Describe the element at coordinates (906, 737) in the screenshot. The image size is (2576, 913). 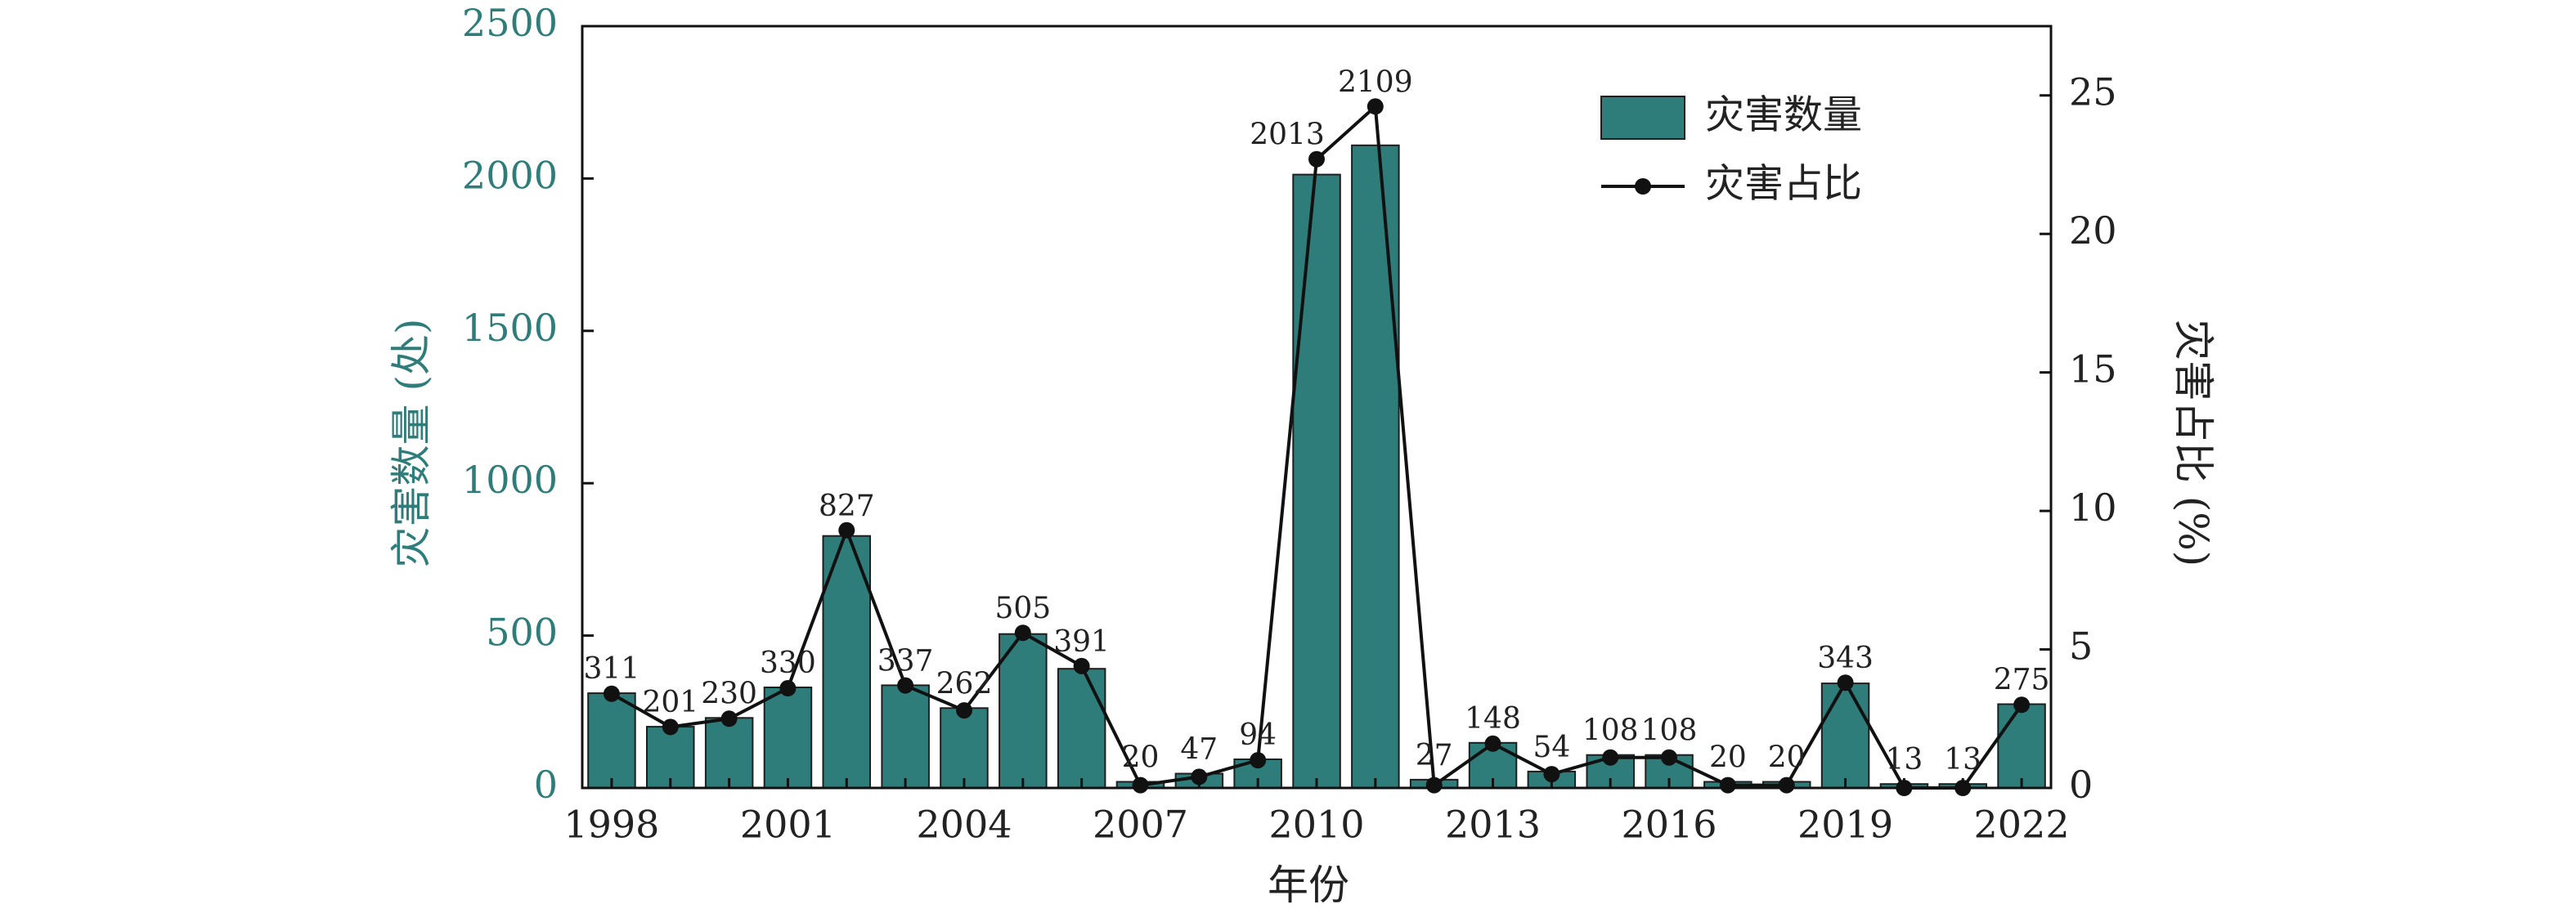
I see `bar-2003` at that location.